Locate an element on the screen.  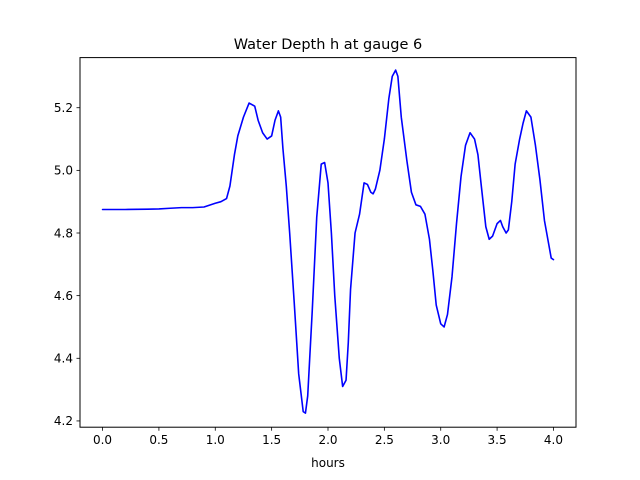
x-axis-ticks: 0.0 0.5 1.0 1.5 2.0 2.5 3.0 3.5 4.0 is located at coordinates (328, 437).